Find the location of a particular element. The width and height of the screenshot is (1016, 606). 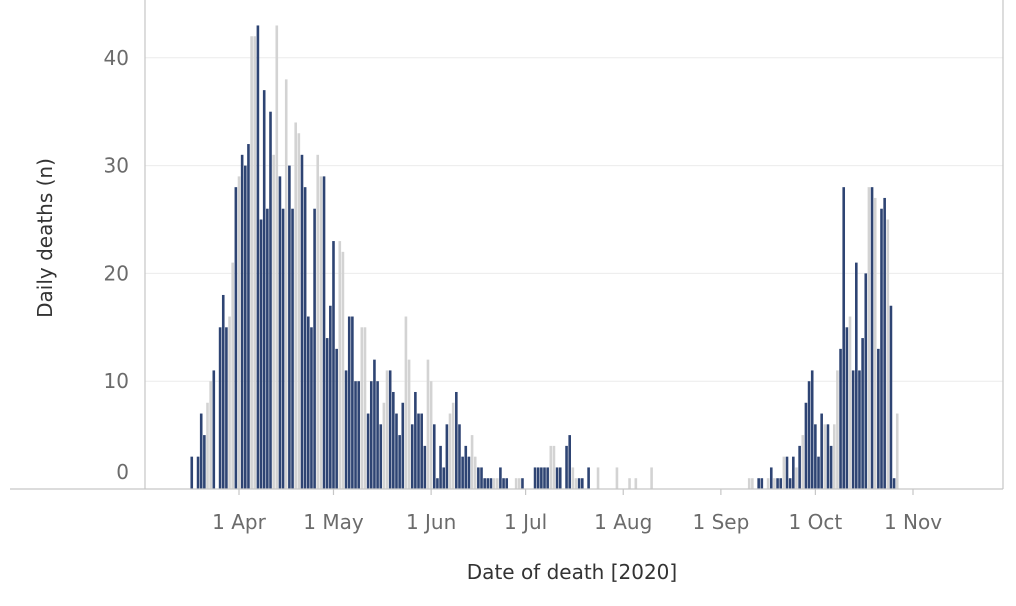

y-tick-label: 40 is located at coordinates (116, 58).